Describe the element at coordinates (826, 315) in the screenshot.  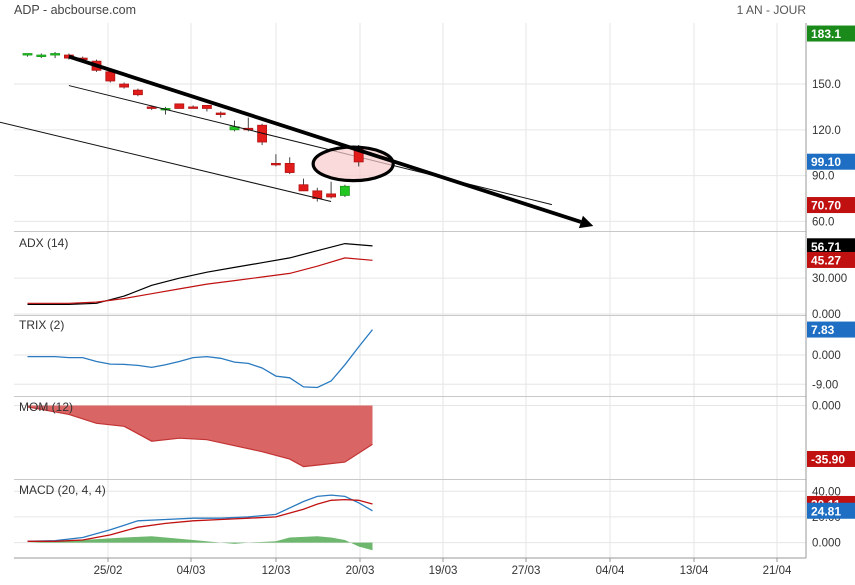
I see `adx-tick-label: 0.000` at that location.